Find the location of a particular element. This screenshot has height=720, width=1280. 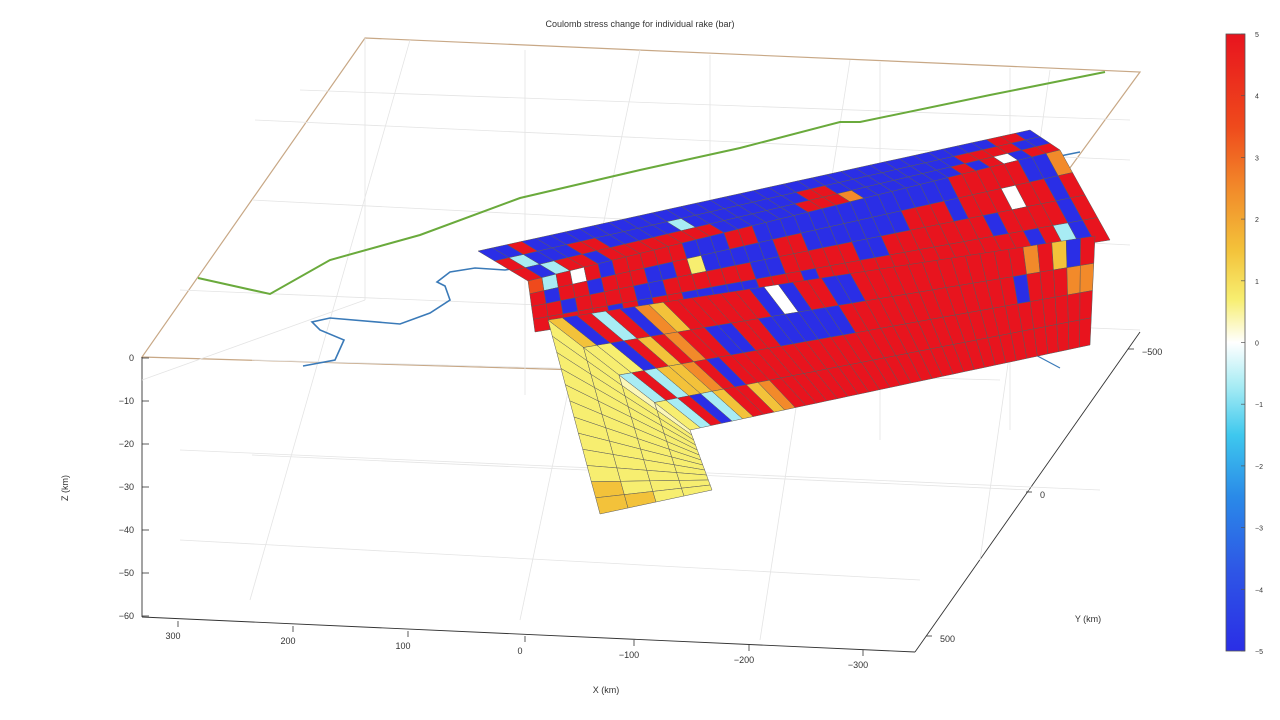

colorbar-tick-label: 2 is located at coordinates (1257, 220).